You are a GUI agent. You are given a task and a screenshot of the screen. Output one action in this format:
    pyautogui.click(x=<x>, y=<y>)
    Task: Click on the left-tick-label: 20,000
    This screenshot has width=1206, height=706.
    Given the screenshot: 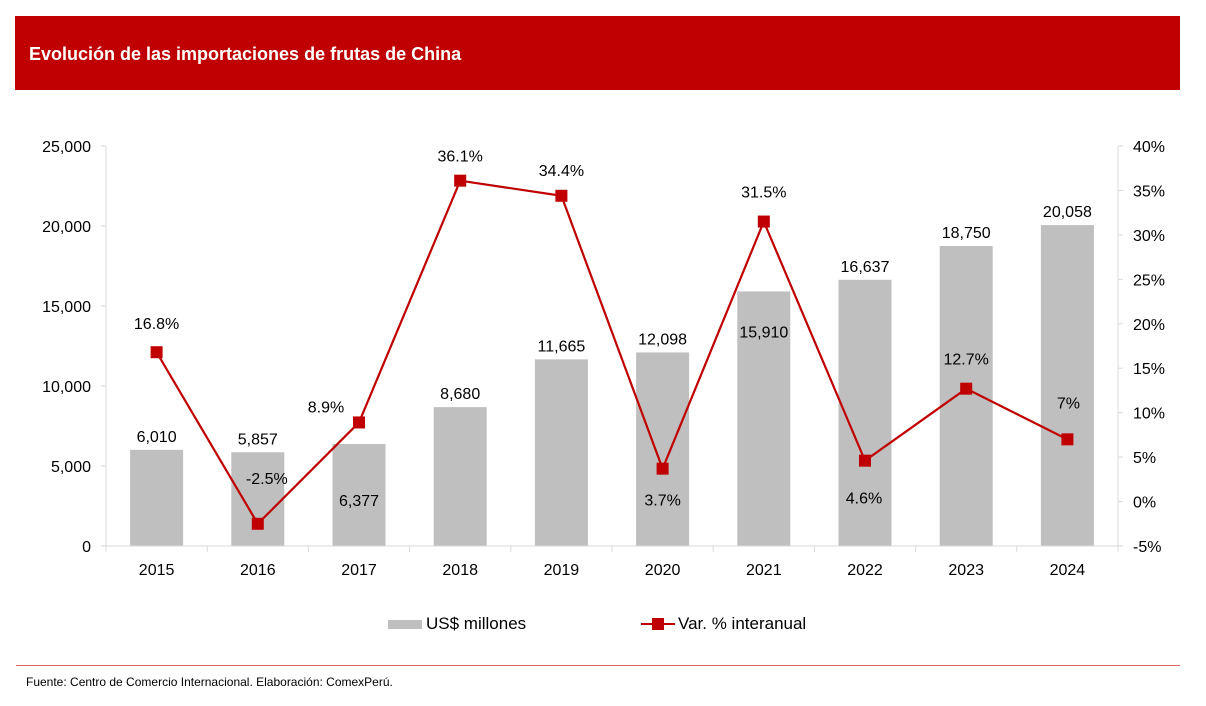 What is the action you would take?
    pyautogui.click(x=66, y=227)
    